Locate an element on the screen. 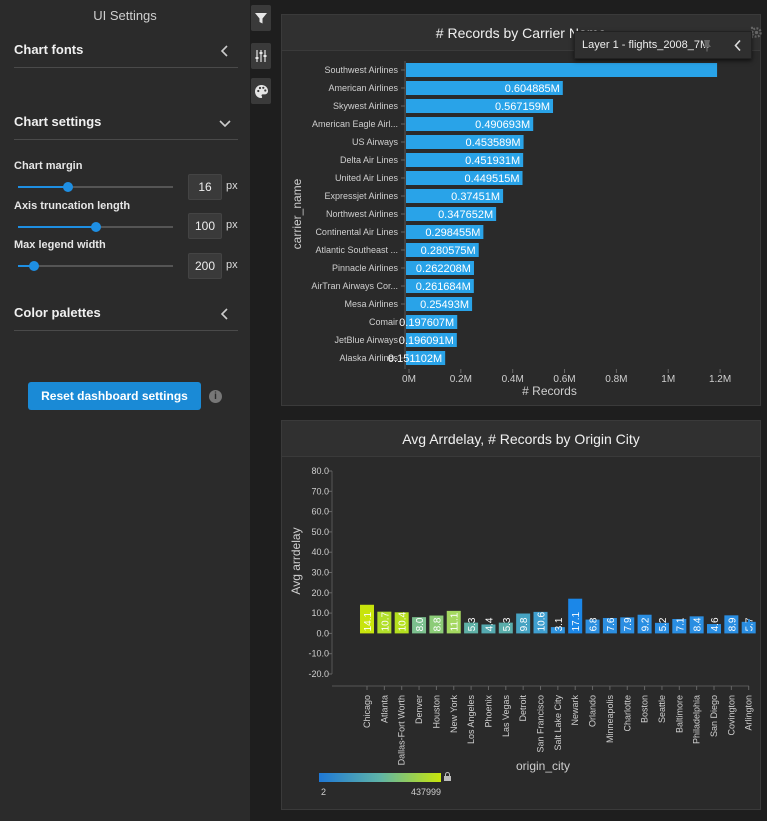 The width and height of the screenshot is (767, 821). y-tick-label: 0.0 is located at coordinates (322, 633).